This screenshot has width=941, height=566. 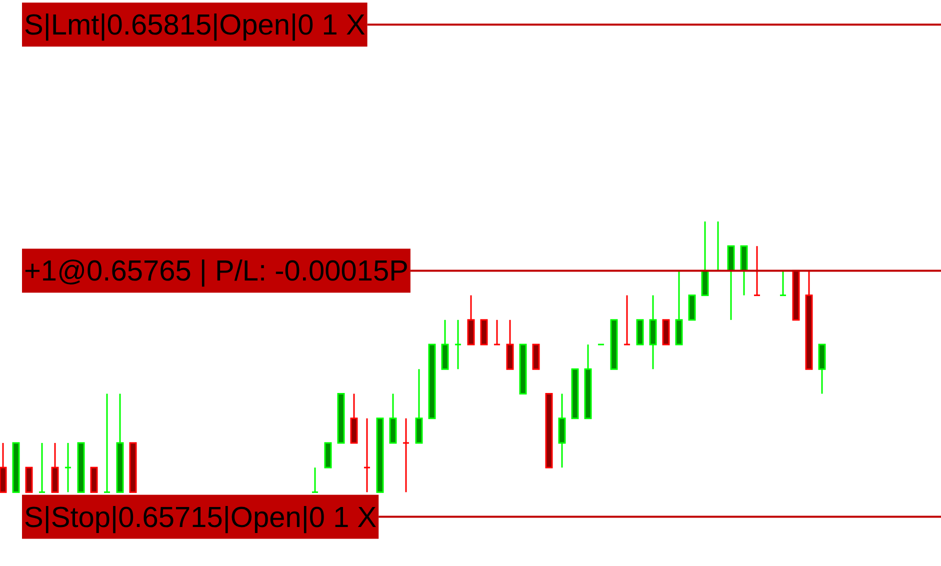 I want to click on ref-line-label: S|Lmt|0.65815|Open|0 1 X, so click(x=195, y=26).